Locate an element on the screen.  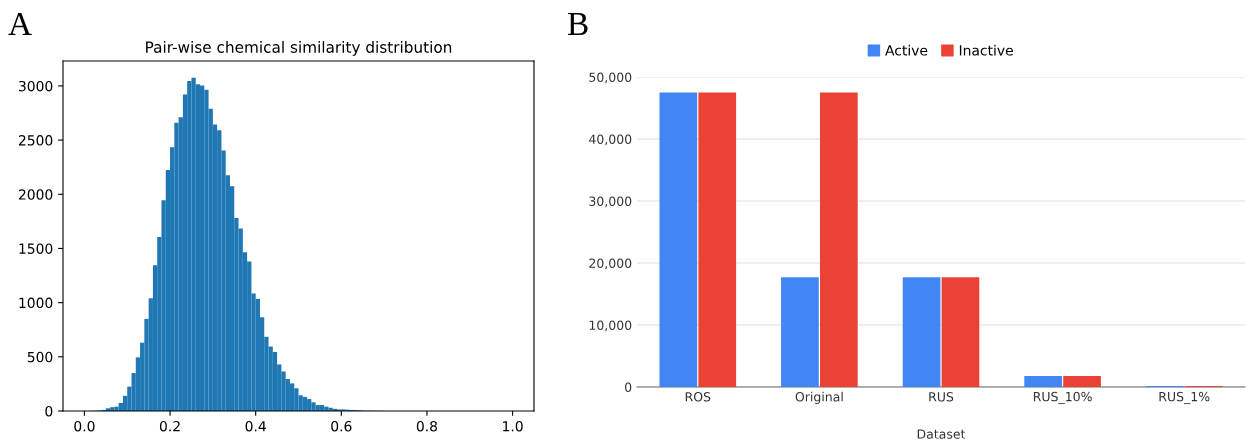
x-tick-label: 1.0 is located at coordinates (513, 426).